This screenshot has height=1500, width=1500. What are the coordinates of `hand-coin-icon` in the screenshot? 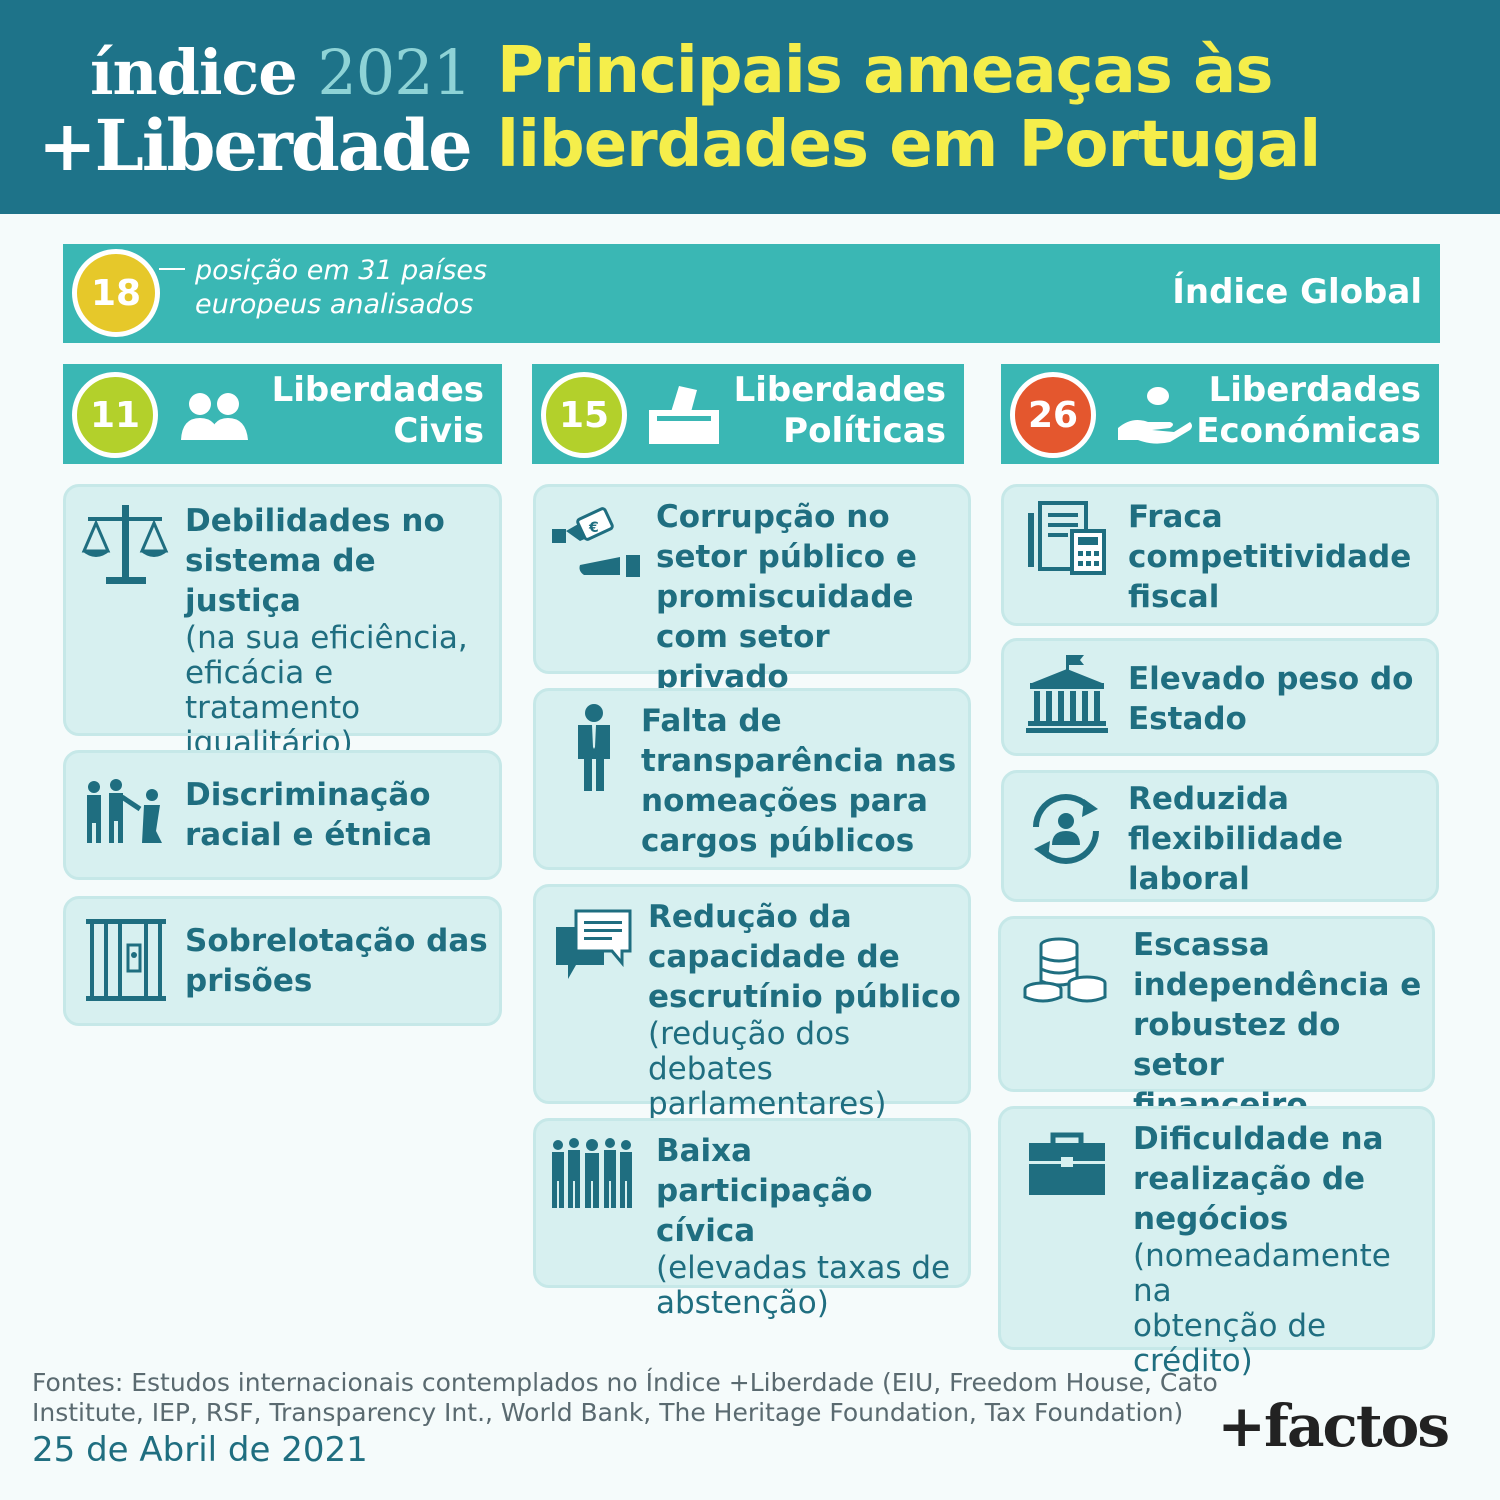 It's located at (1155, 415).